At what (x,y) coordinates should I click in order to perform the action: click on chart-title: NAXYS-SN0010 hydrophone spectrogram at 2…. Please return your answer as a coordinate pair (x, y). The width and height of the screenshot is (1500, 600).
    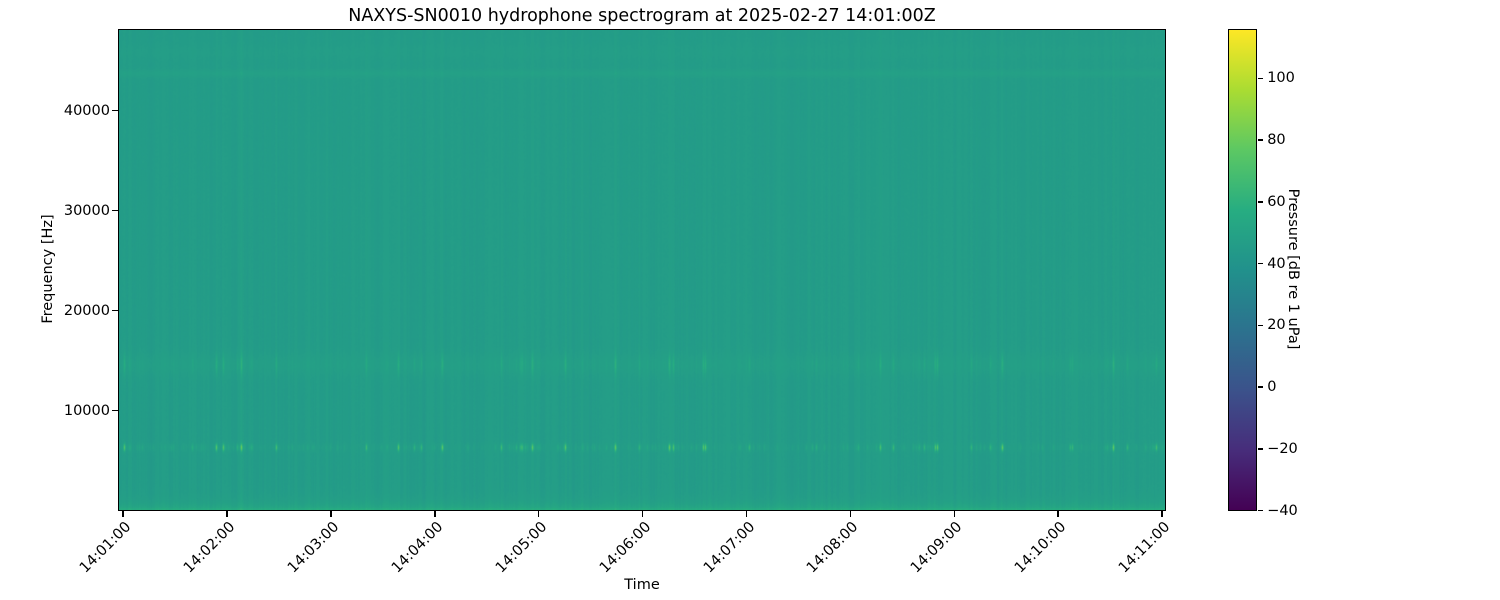
    Looking at the image, I should click on (642, 16).